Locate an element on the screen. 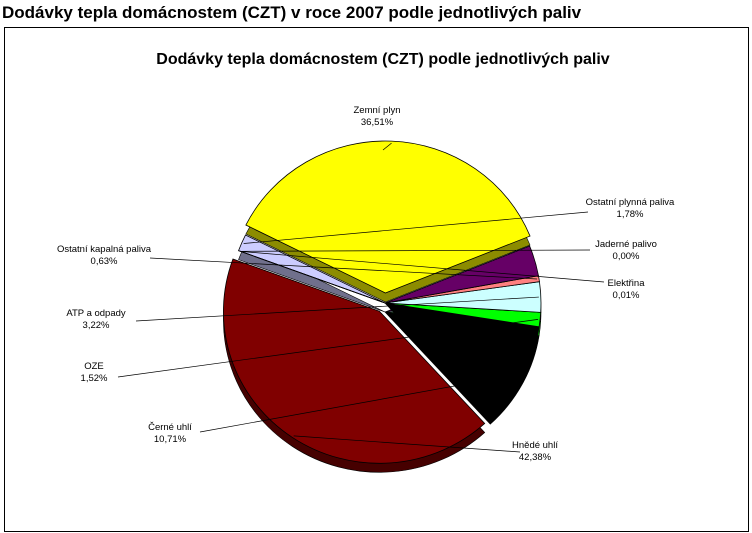  slice-value-label: 0,01% is located at coordinates (626, 295).